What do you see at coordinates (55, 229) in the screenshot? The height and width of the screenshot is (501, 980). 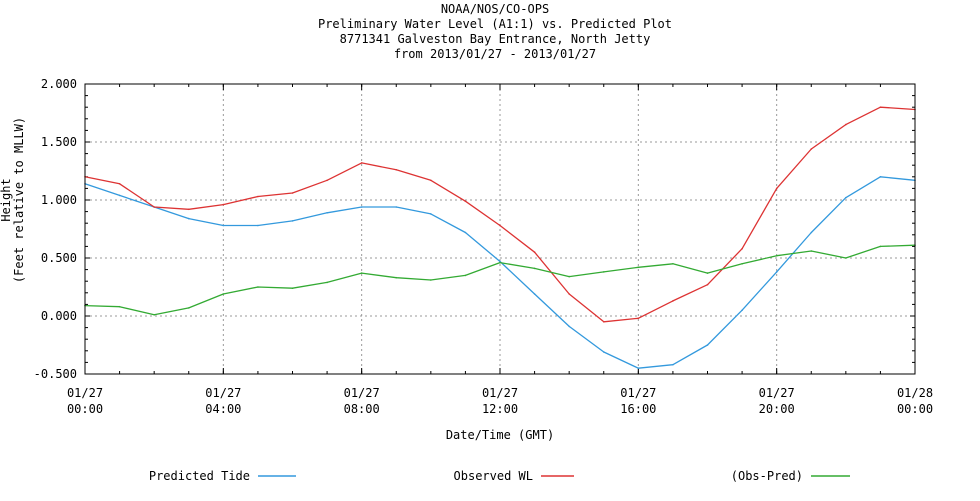 I see `y-tick-labels: 2.000 1.500 1.000 0.500 0.000 -0.500` at bounding box center [55, 229].